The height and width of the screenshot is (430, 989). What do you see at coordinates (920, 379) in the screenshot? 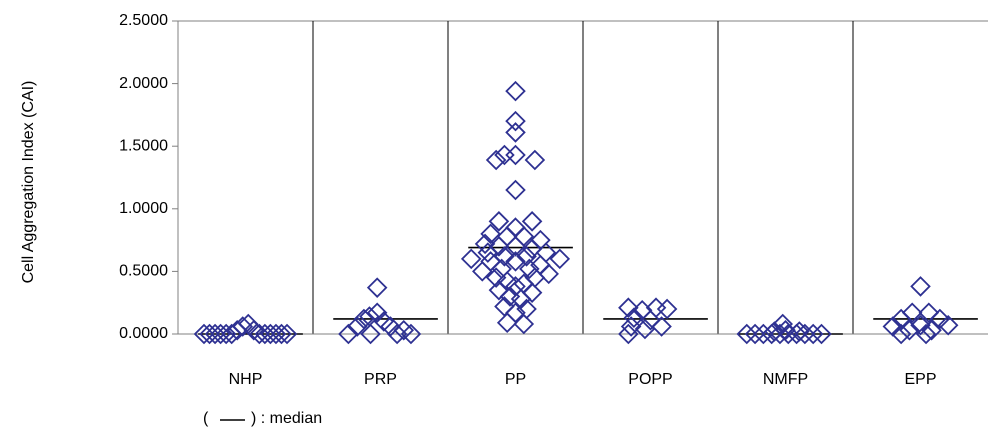
I see `x-category-label: EPP` at bounding box center [920, 379].